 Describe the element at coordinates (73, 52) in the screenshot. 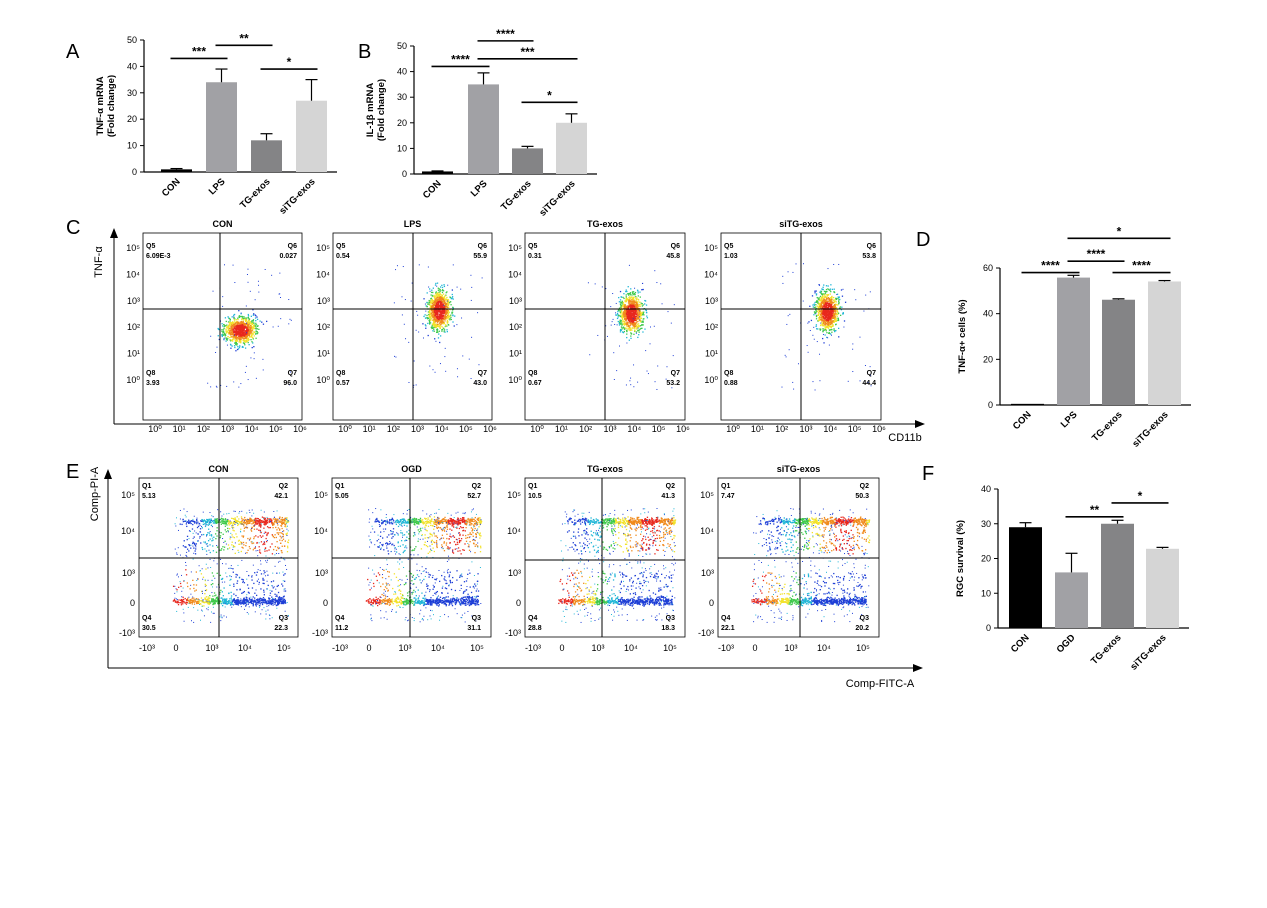

I see `panel-label-a: A` at that location.